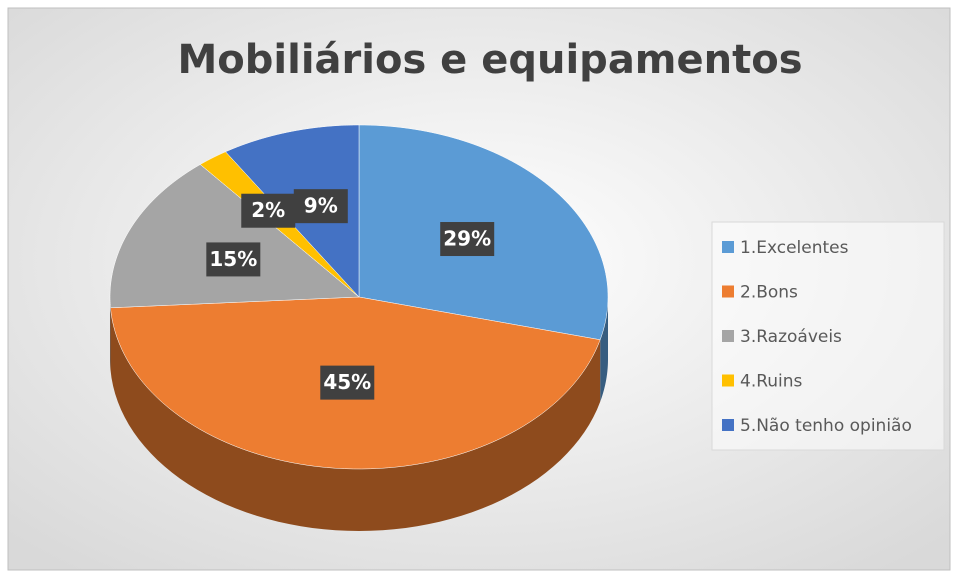  I want to click on data-label: 29%, so click(467, 239).